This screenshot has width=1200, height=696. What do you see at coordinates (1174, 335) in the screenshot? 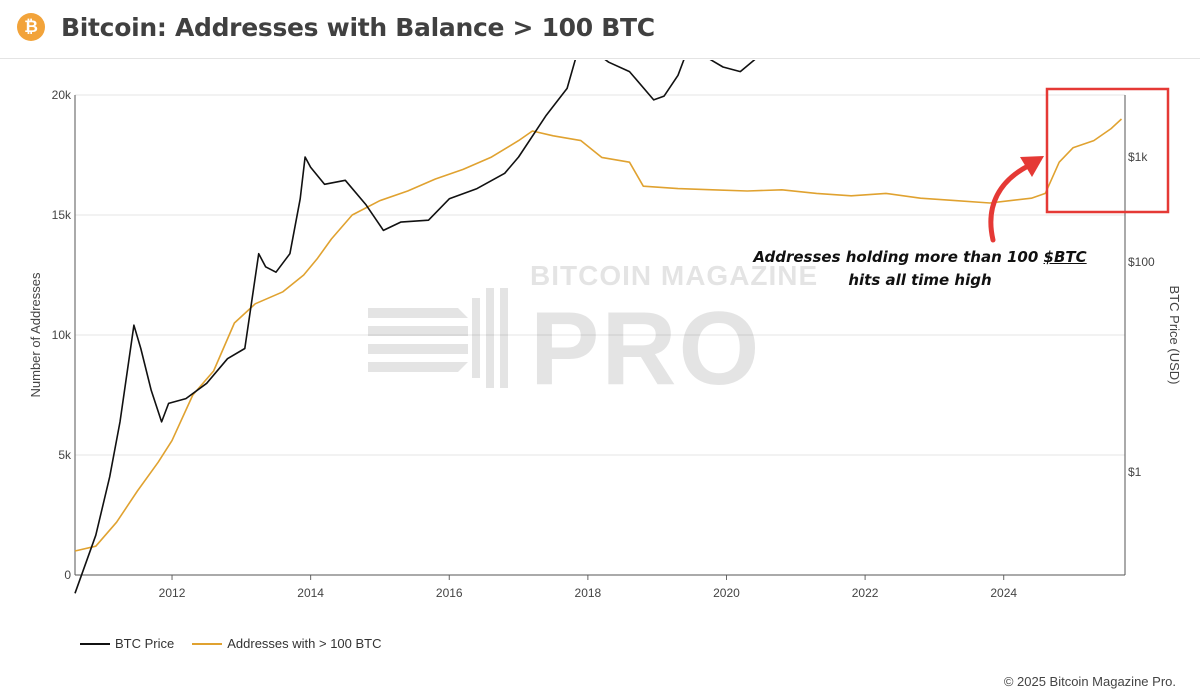
I see `y-right-axis-title: BTC Price (USD)` at bounding box center [1174, 335].